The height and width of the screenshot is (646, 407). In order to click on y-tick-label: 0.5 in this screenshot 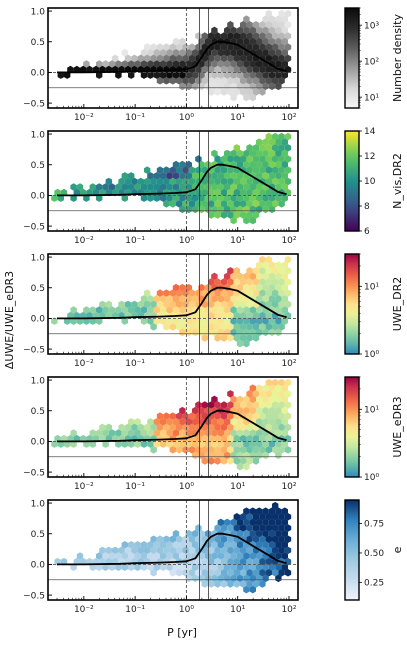, I will do `click(38, 166)`.